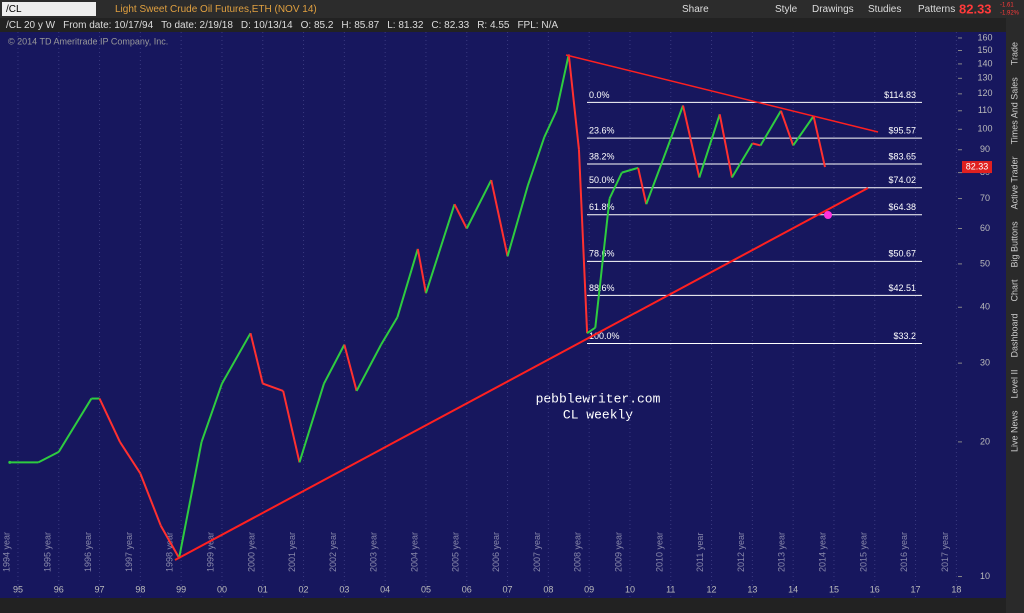 The height and width of the screenshot is (613, 1024). What do you see at coordinates (197, 25) in the screenshot?
I see `header-item: To date: 2/19/18` at bounding box center [197, 25].